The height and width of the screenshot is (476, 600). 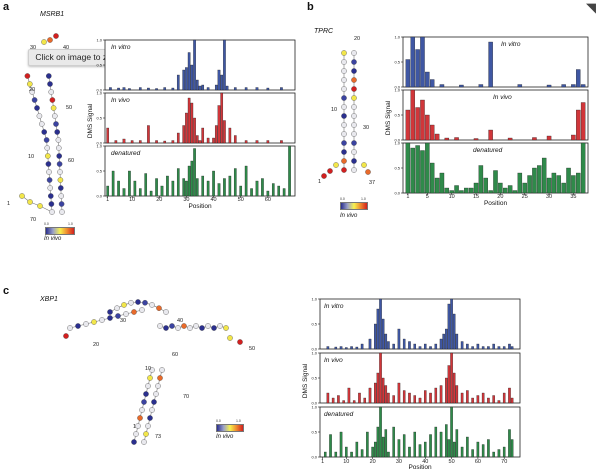 I want to click on chart-c-ylabel: DMS Signal, so click(x=305, y=380).